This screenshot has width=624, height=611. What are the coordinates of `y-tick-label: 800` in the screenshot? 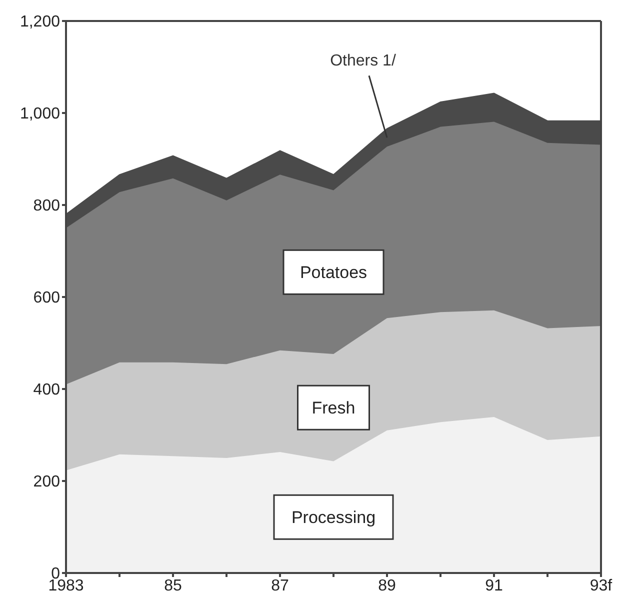 It's located at (46, 206).